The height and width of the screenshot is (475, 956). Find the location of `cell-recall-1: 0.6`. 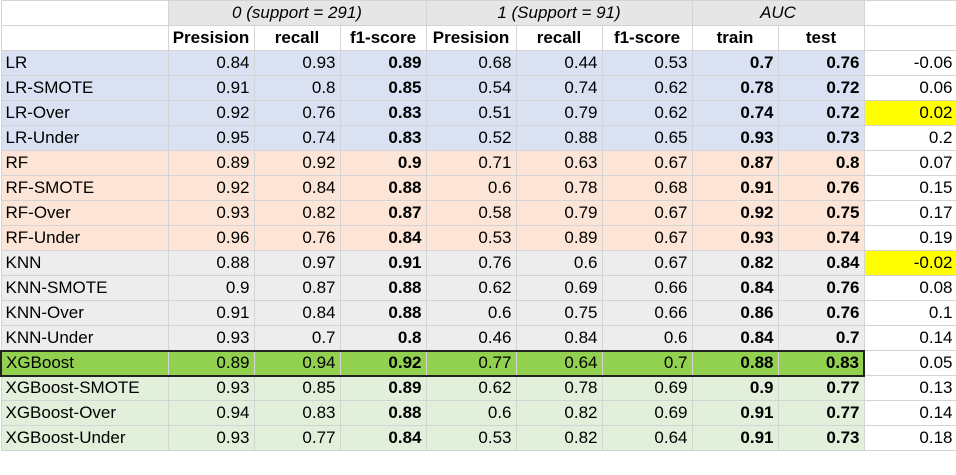

cell-recall-1: 0.6 is located at coordinates (559, 263).